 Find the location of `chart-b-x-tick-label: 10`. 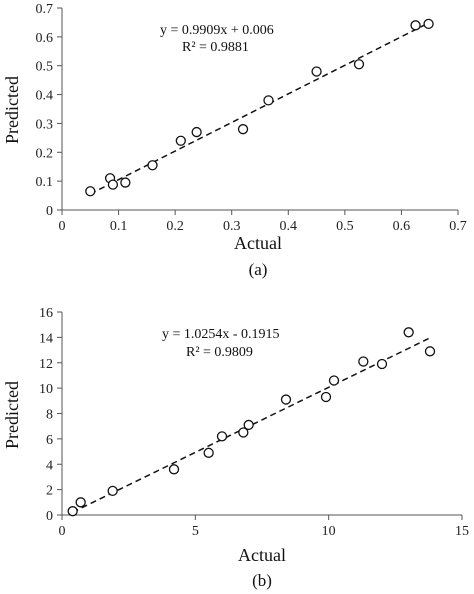

chart-b-x-tick-label: 10 is located at coordinates (329, 531).